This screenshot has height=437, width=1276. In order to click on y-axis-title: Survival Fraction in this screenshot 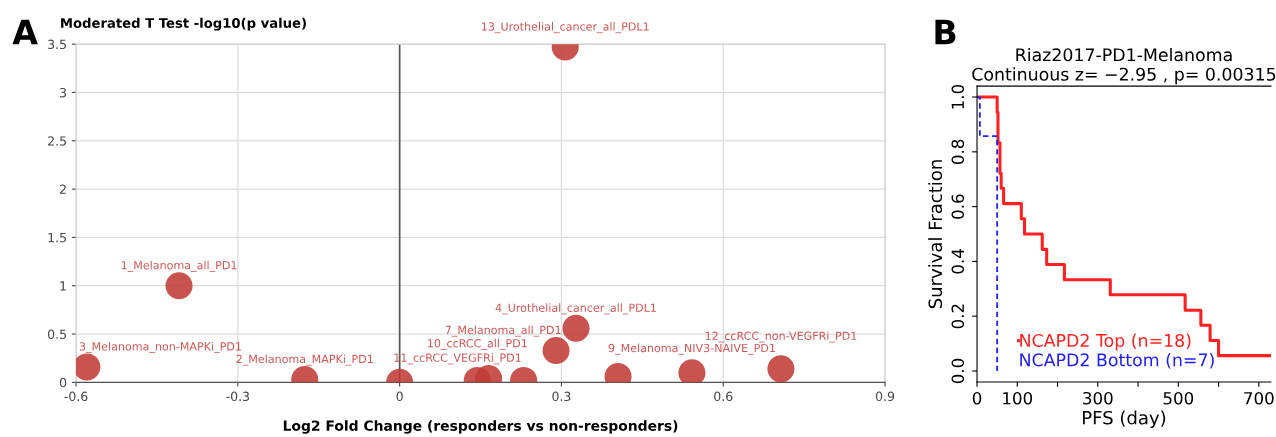, I will do `click(935, 234)`.